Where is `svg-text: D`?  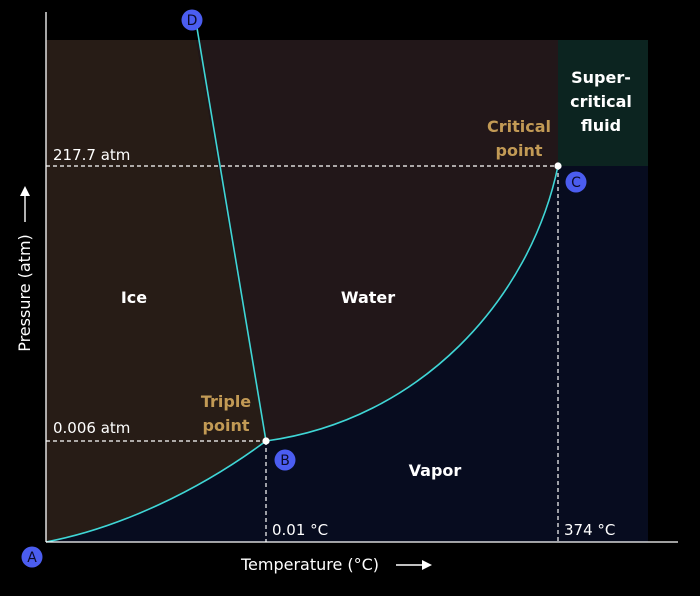 svg-text: D is located at coordinates (192, 21).